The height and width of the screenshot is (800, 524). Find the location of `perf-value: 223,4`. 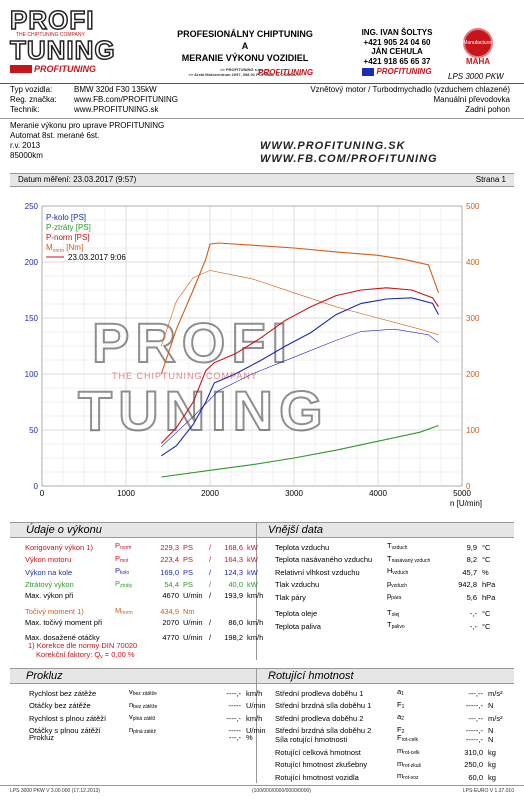

perf-value: 223,4 is located at coordinates (169, 559).